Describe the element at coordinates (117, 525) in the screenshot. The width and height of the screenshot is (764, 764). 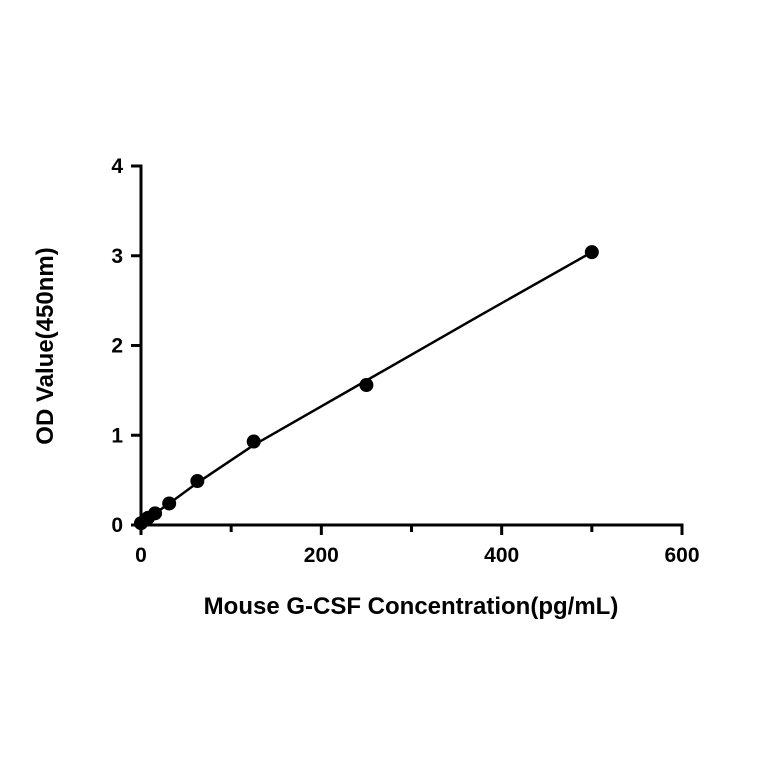
I see `y-tick-label-0: 0` at that location.